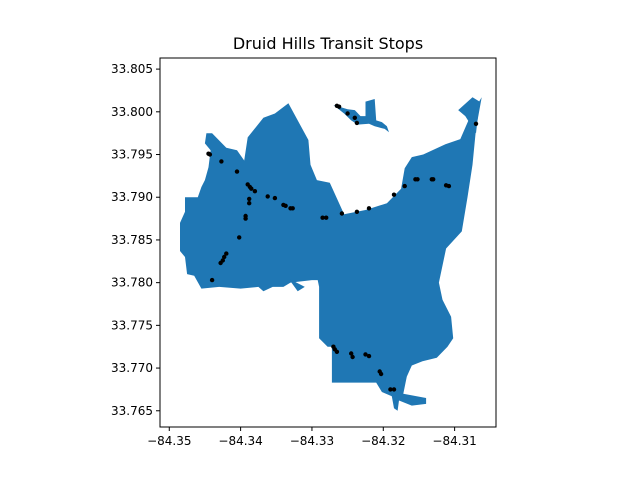  What do you see at coordinates (132, 155) in the screenshot?
I see `y-tick-label: 33.795` at bounding box center [132, 155].